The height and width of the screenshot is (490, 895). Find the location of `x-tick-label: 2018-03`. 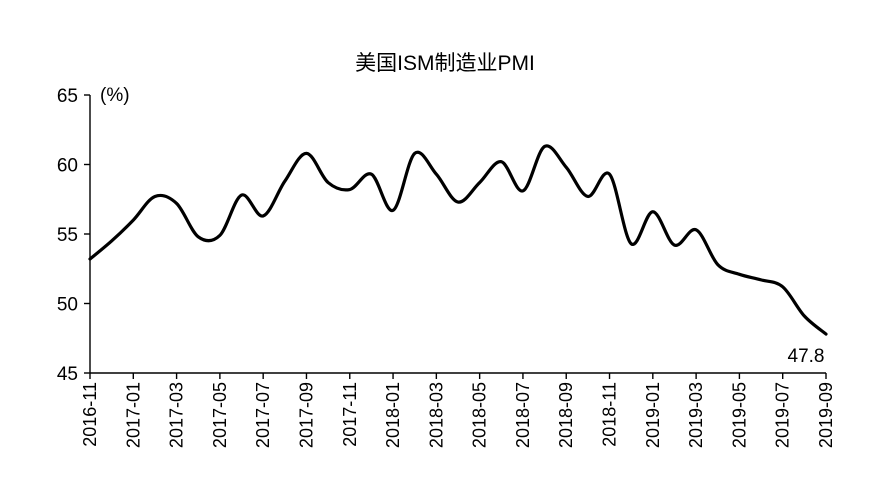

x-tick-label: 2018-03 is located at coordinates (436, 415).